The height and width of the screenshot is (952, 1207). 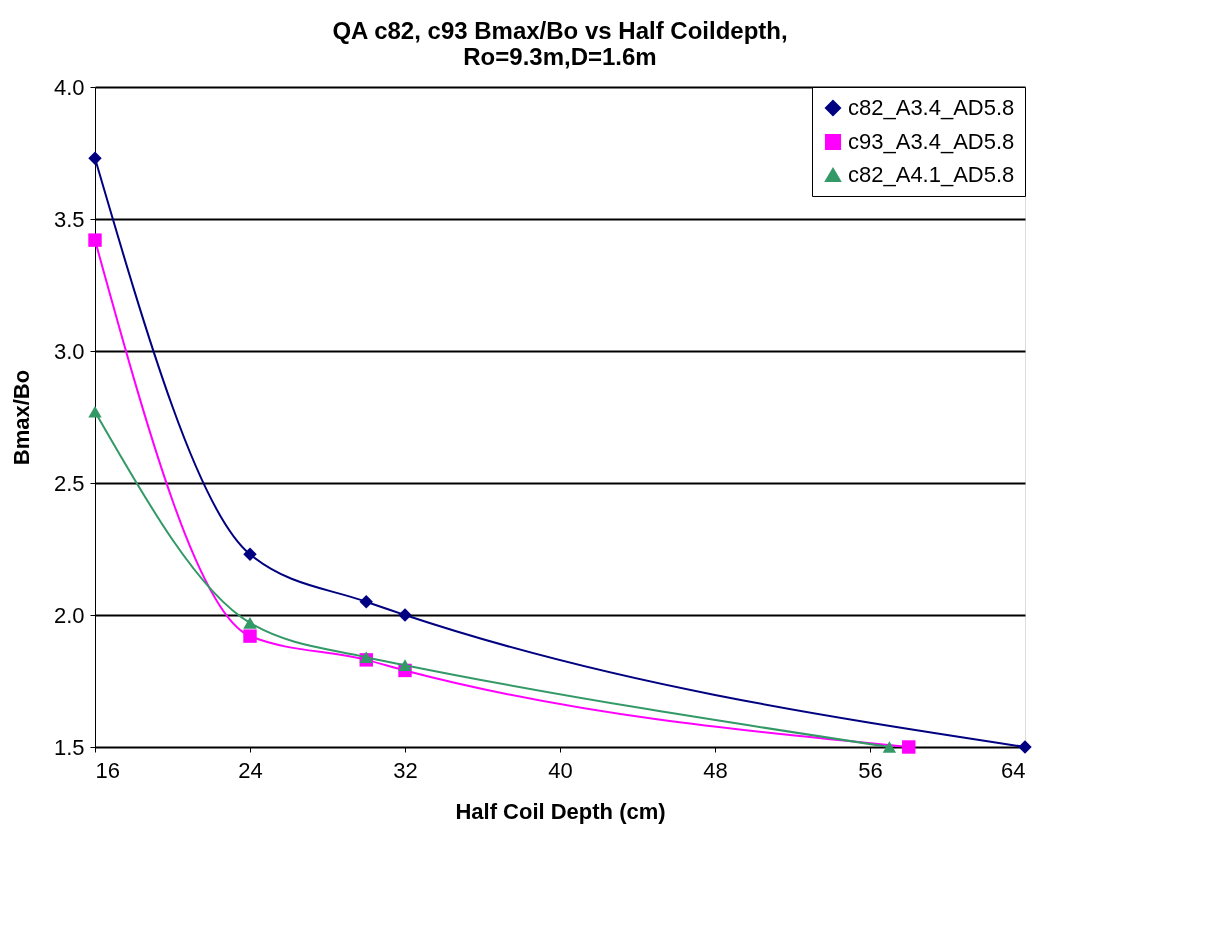 I want to click on y-tick-label: 3.5, so click(x=69, y=219).